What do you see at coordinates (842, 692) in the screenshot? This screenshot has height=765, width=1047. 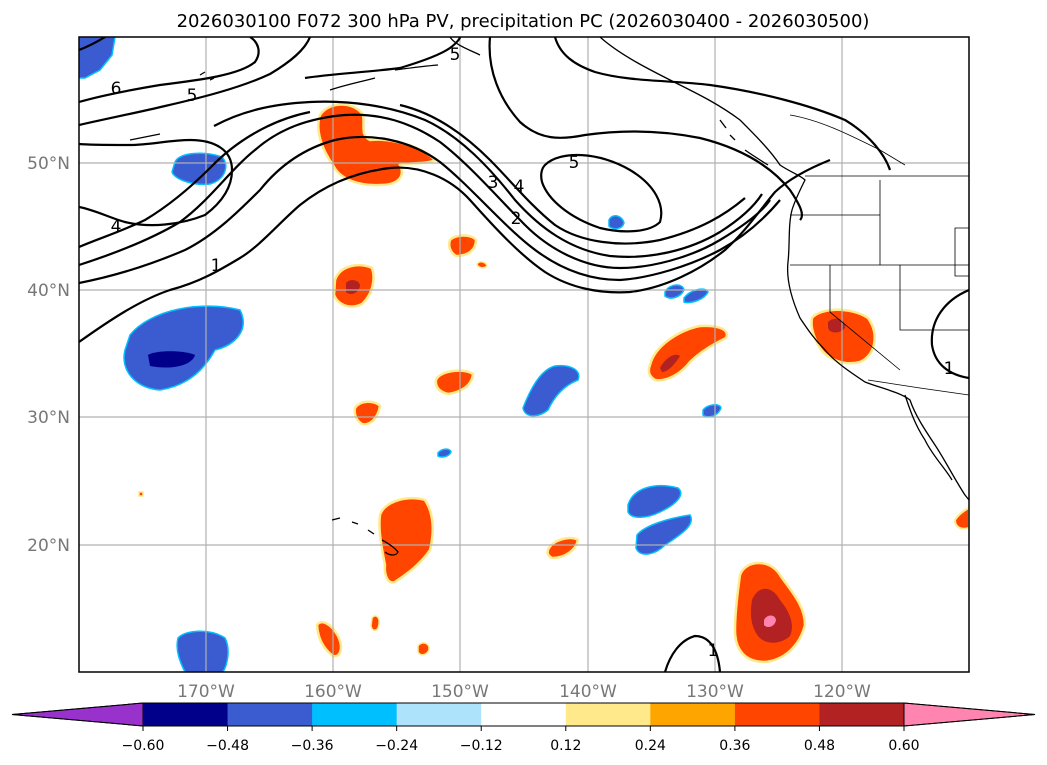 I see `lon-label-120w: 120°W` at bounding box center [842, 692].